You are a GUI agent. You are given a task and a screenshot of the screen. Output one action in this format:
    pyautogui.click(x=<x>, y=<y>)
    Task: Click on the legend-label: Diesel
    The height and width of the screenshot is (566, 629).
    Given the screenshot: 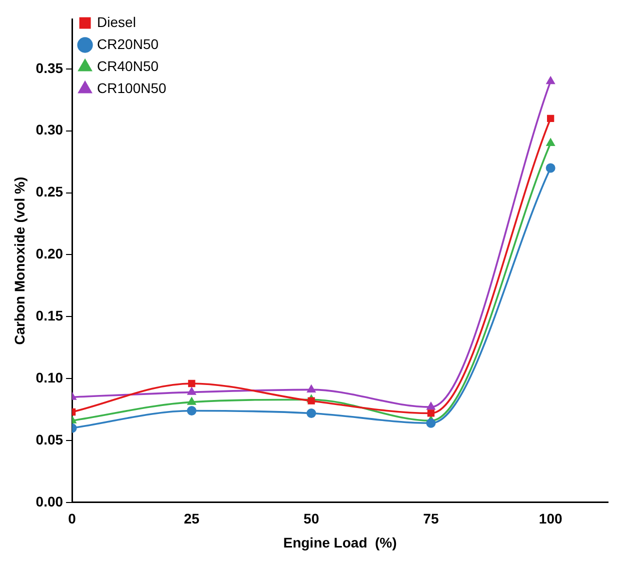 What is the action you would take?
    pyautogui.click(x=116, y=22)
    